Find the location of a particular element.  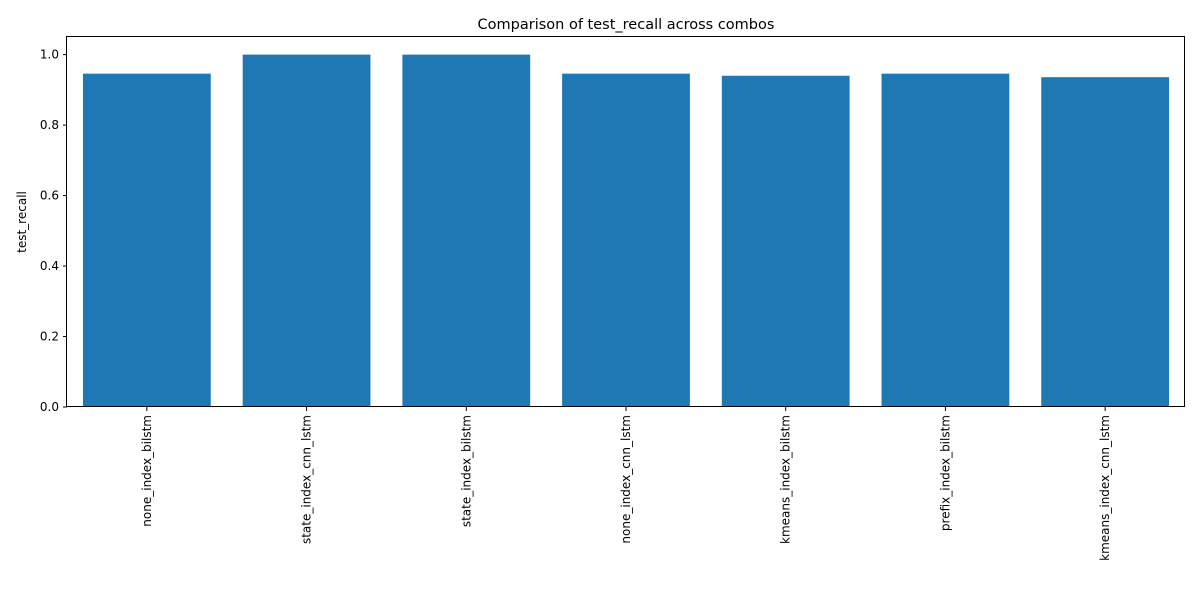

y-tick-label: 0.0 is located at coordinates (49, 407).